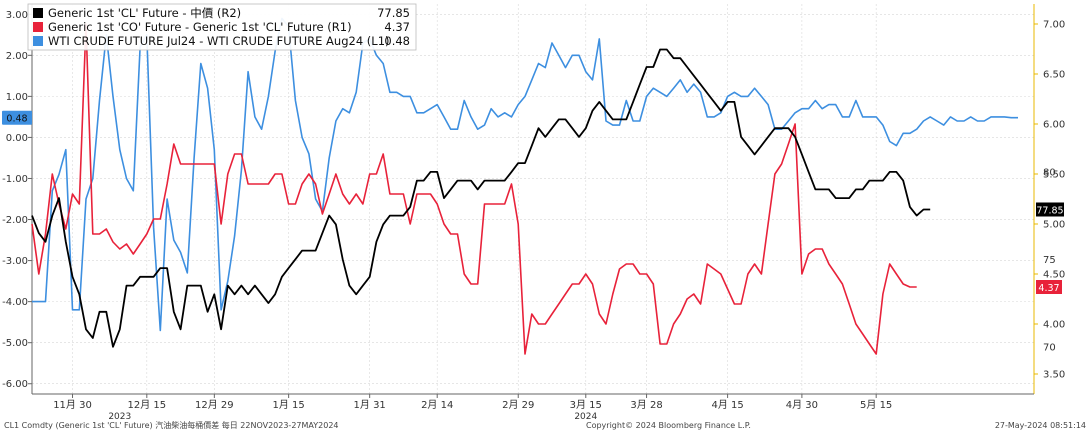 This screenshot has height=432, width=1090. I want to click on end-label-box-black, so click(1050, 209).